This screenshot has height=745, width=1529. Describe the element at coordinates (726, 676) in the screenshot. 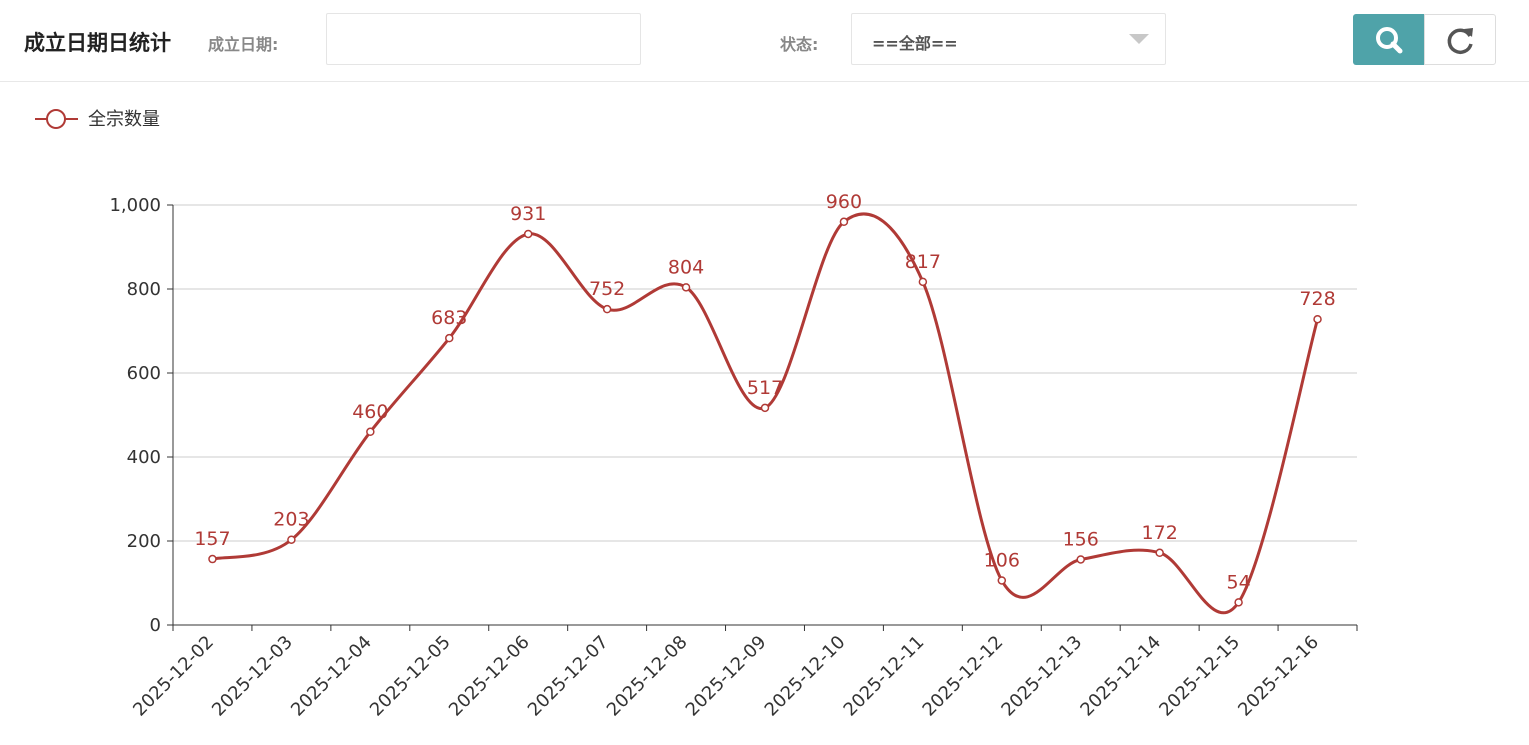

I see `x-tick-label: 2025-12-09` at that location.